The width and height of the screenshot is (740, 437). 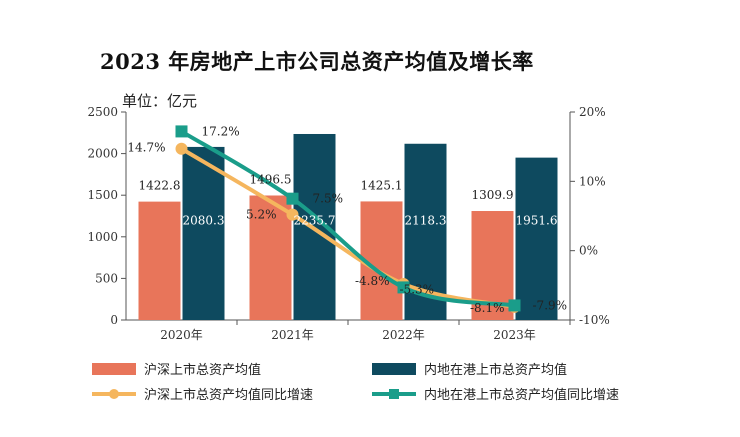 I want to click on data-label-hk-growth: 17.2%, so click(x=221, y=131).